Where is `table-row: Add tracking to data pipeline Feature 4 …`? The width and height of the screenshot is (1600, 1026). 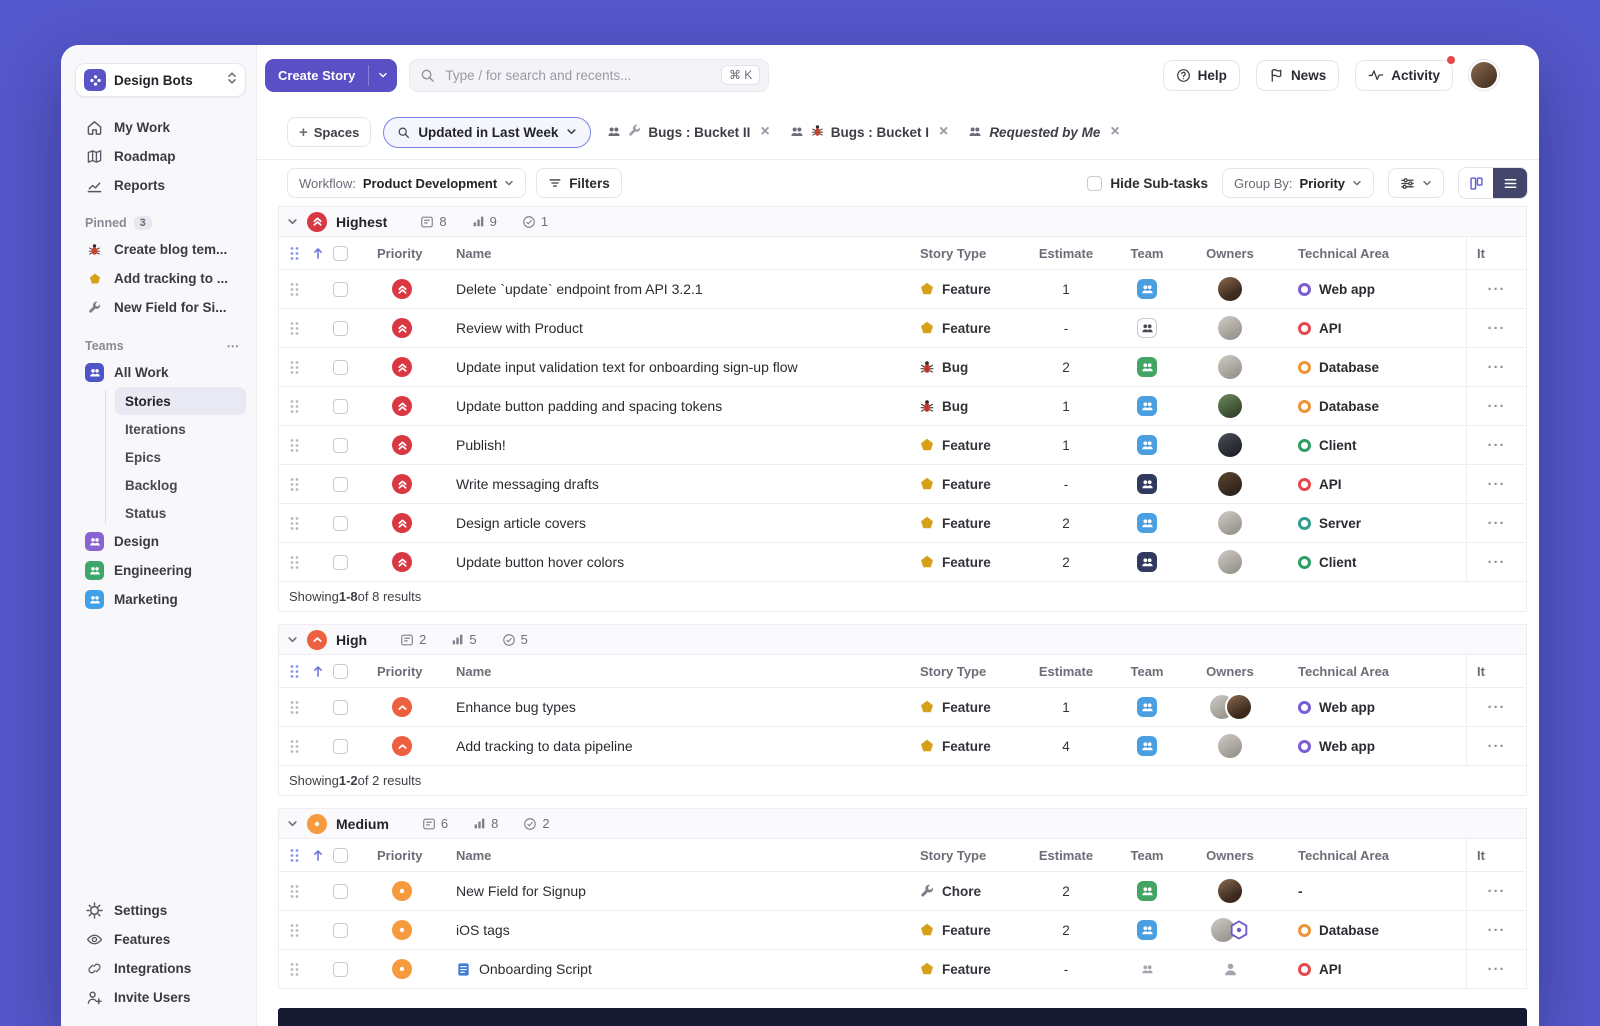
table-row: Add tracking to data pipeline Feature 4 … is located at coordinates (902, 746).